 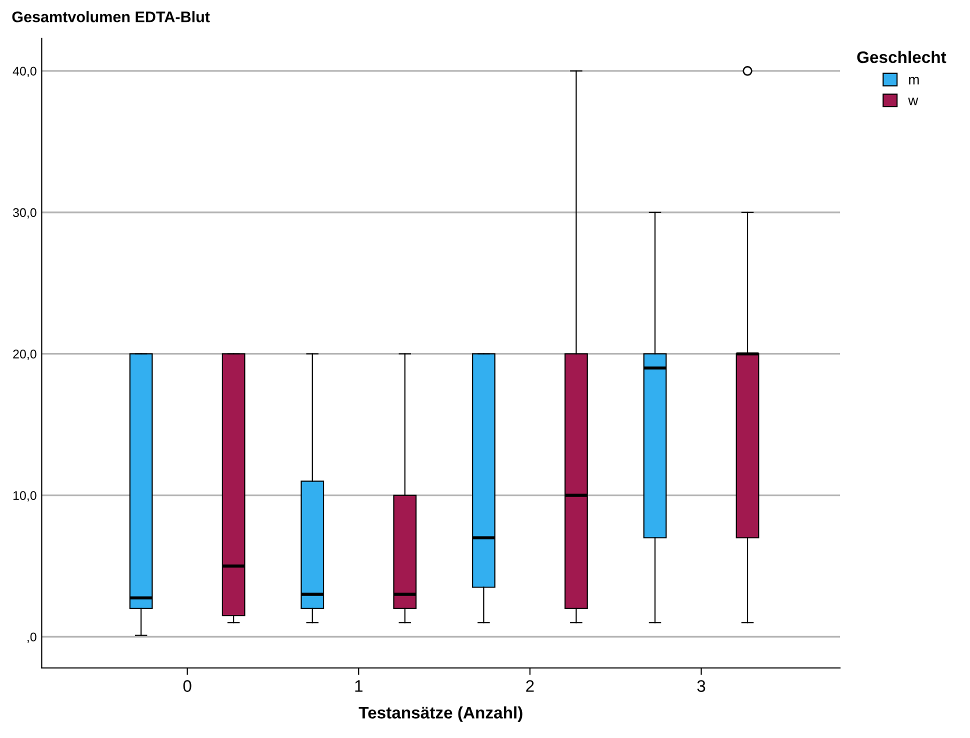 What do you see at coordinates (901, 57) in the screenshot?
I see `legend-title: Geschlecht` at bounding box center [901, 57].